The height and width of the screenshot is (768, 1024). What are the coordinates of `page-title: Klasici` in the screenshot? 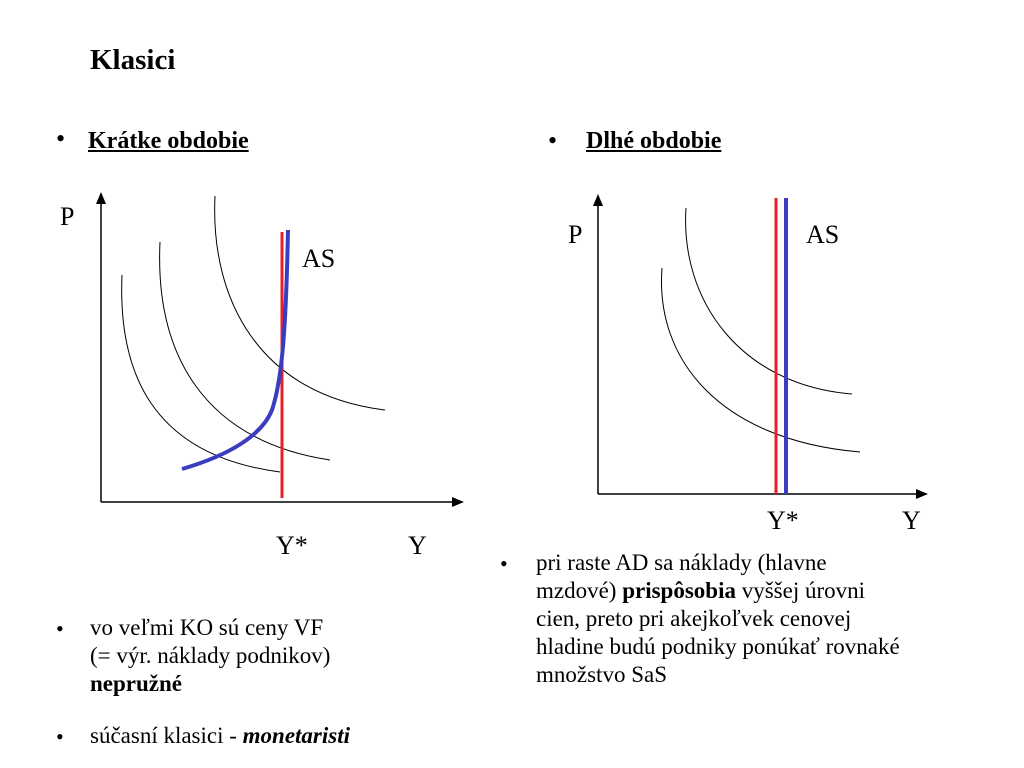 It's located at (133, 60).